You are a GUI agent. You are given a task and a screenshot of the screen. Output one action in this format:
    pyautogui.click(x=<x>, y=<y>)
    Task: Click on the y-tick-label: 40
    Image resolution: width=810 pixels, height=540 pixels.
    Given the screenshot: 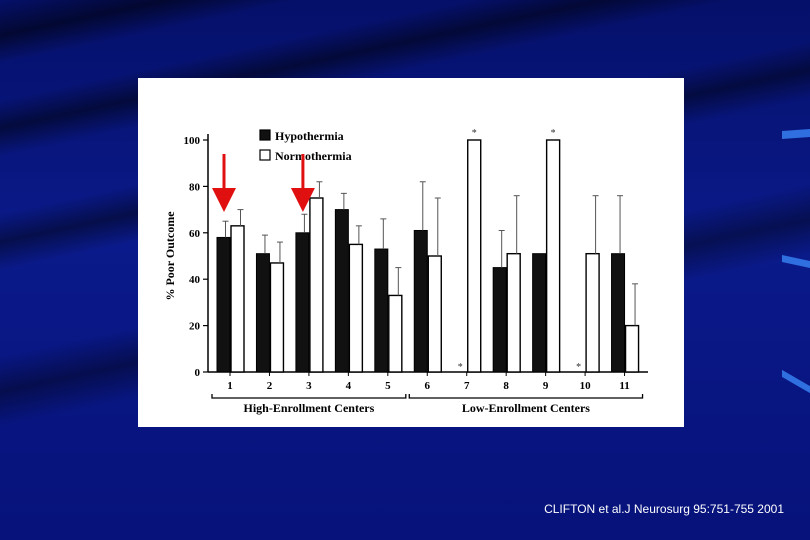 What is the action you would take?
    pyautogui.click(x=195, y=280)
    